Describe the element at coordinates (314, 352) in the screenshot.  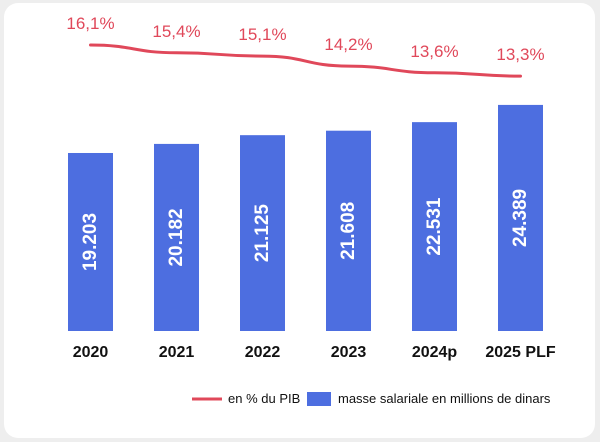
I see `category-labels: 2020 2021 2022 2023 2024p 2025 PLF` at that location.